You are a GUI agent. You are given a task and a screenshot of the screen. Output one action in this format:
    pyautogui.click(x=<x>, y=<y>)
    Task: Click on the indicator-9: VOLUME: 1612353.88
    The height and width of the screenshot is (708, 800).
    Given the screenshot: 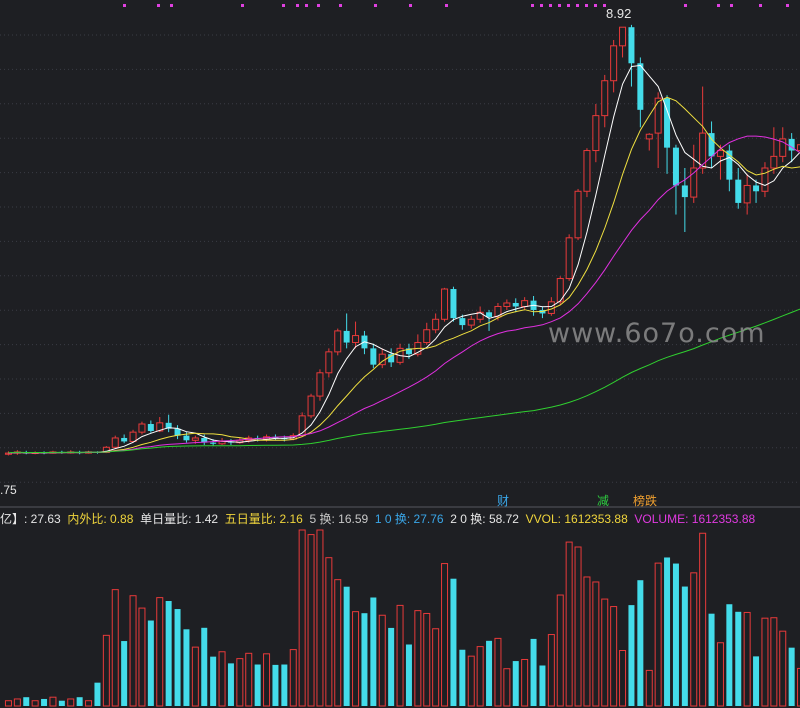 What is the action you would take?
    pyautogui.click(x=695, y=519)
    